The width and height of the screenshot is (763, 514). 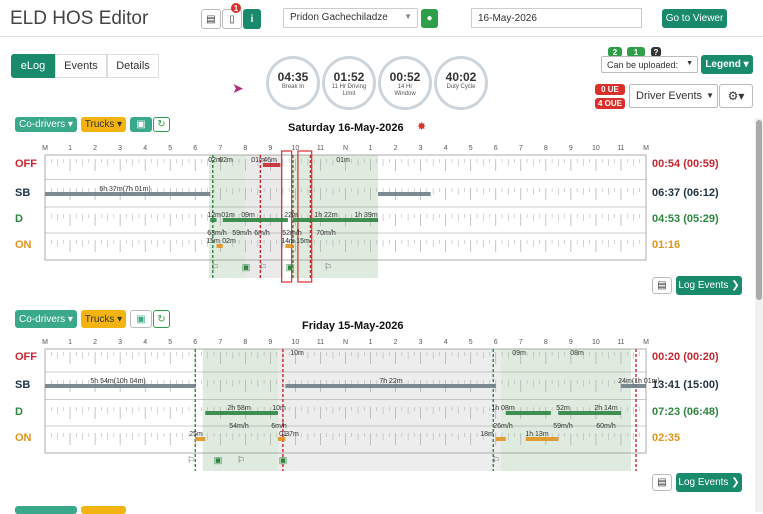 I want to click on hour-label: 6, so click(x=496, y=342).